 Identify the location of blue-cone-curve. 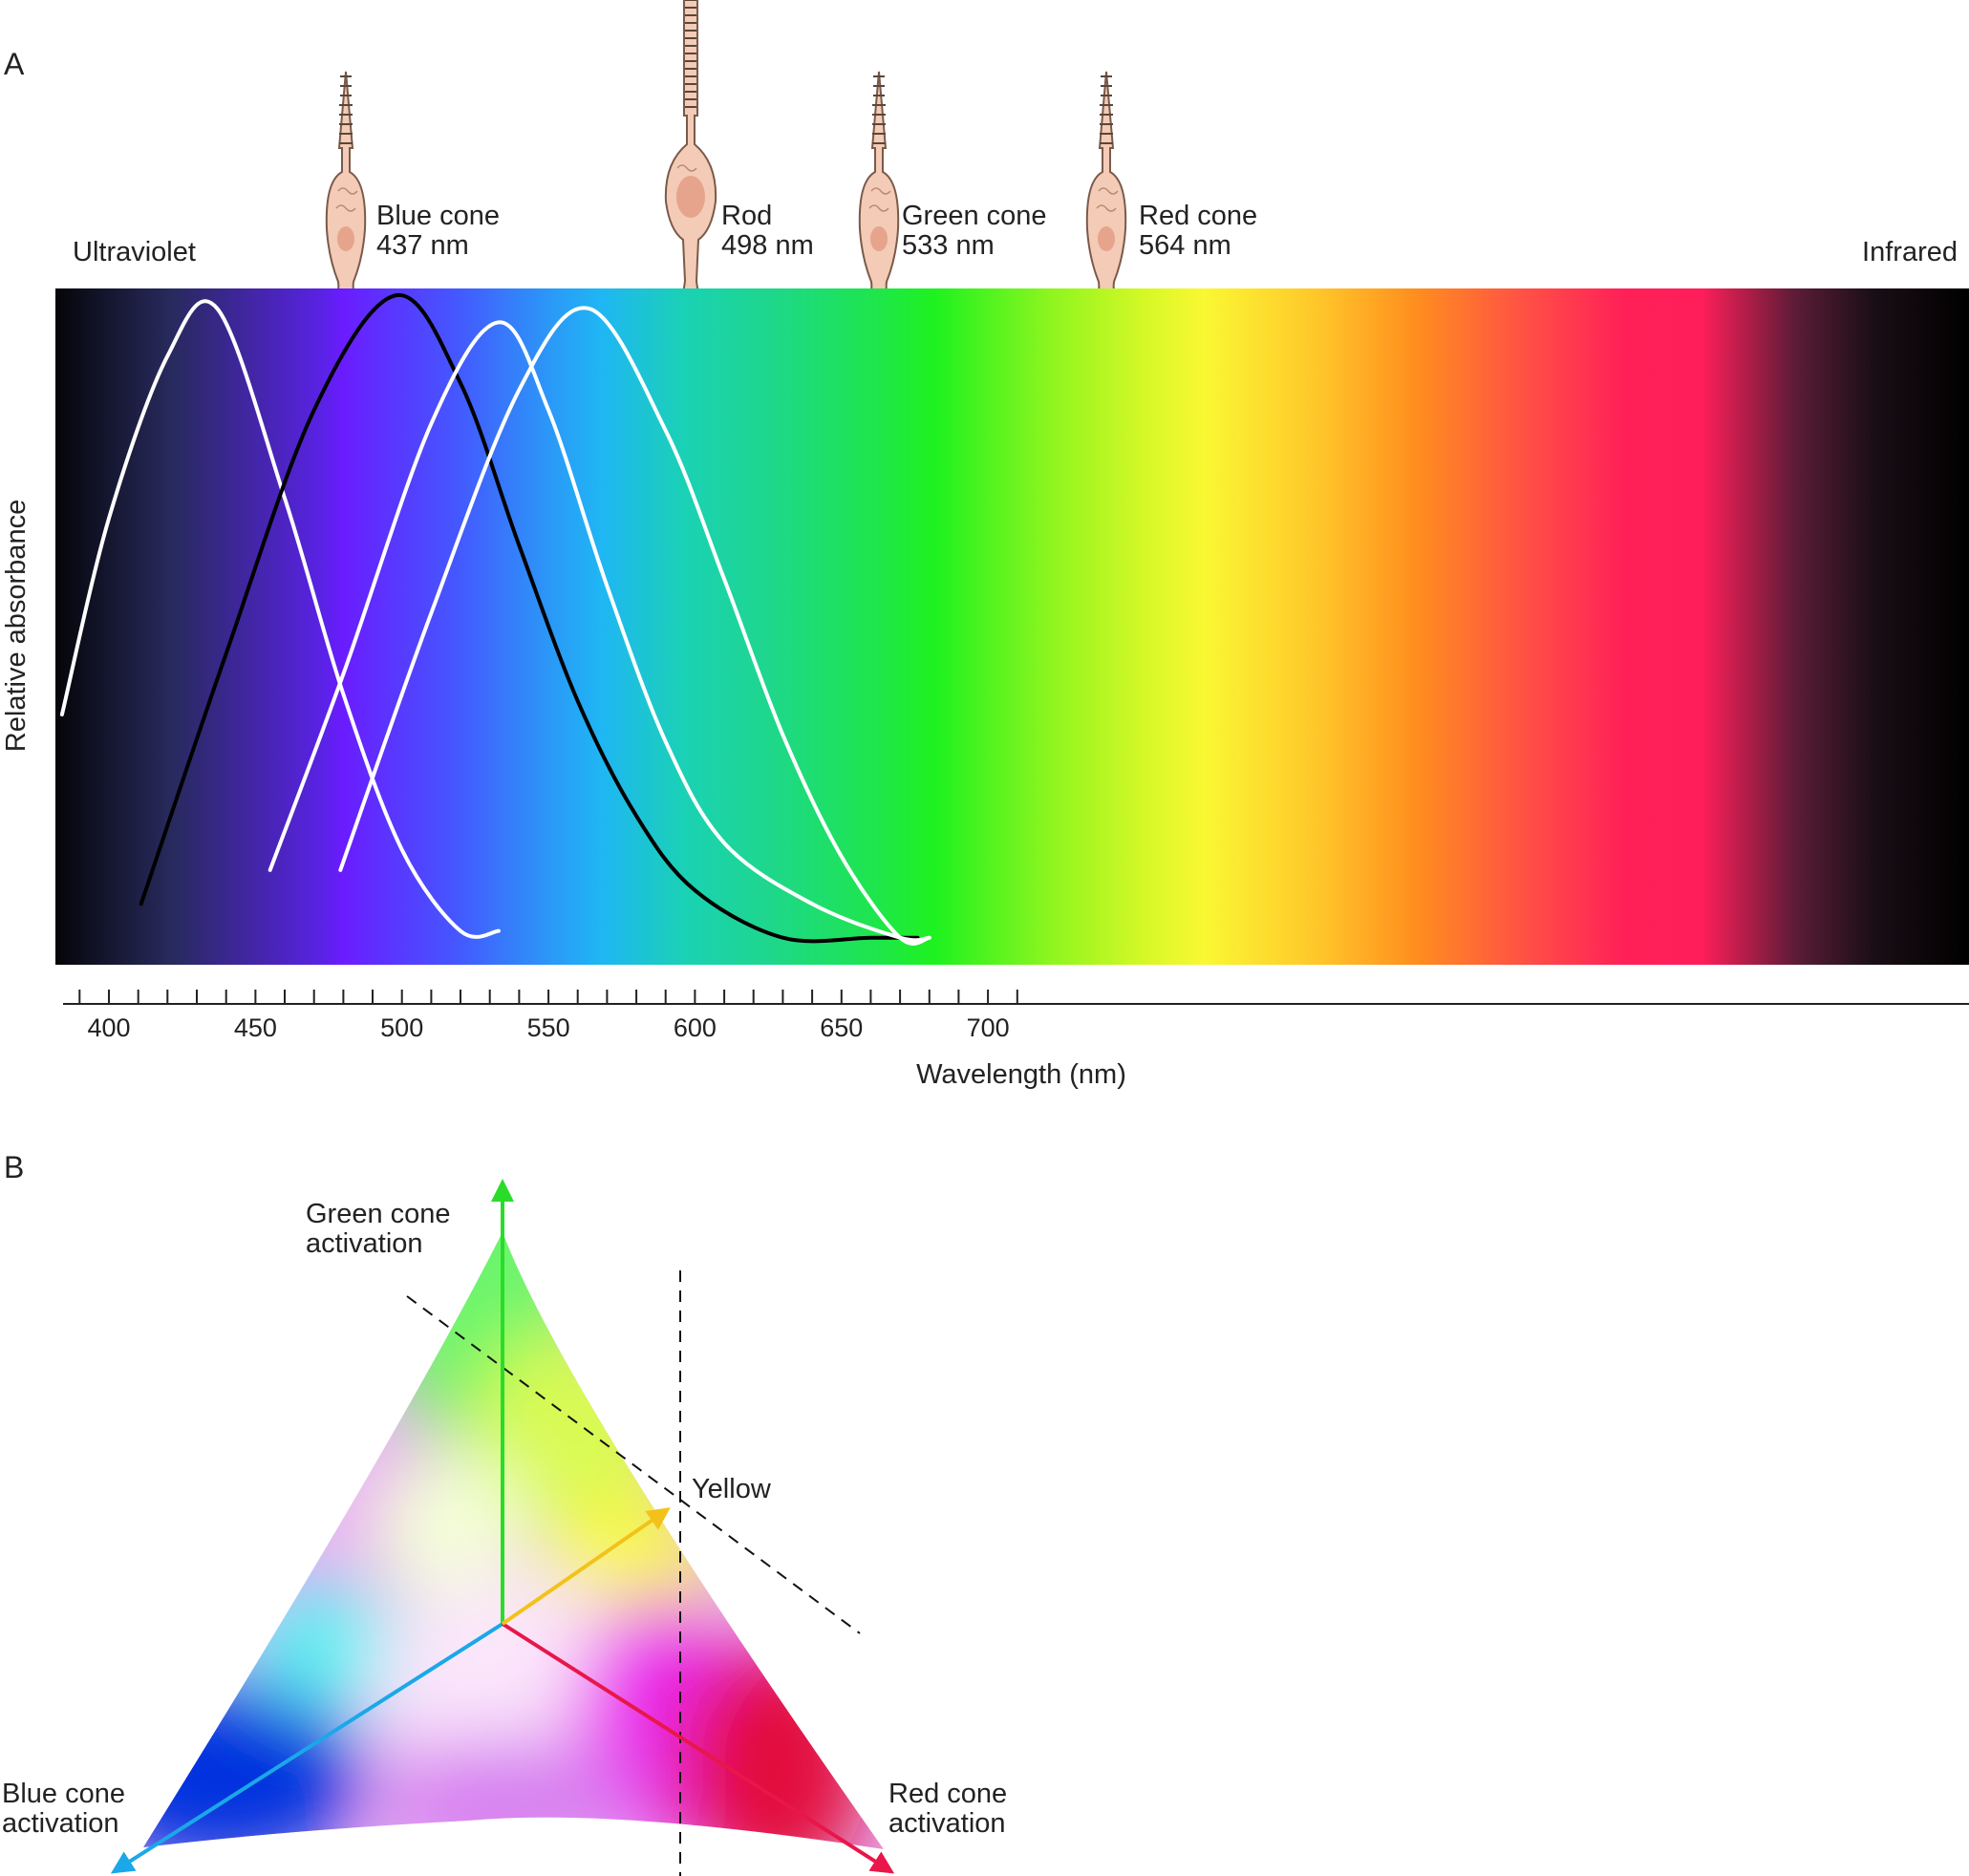
(280, 619).